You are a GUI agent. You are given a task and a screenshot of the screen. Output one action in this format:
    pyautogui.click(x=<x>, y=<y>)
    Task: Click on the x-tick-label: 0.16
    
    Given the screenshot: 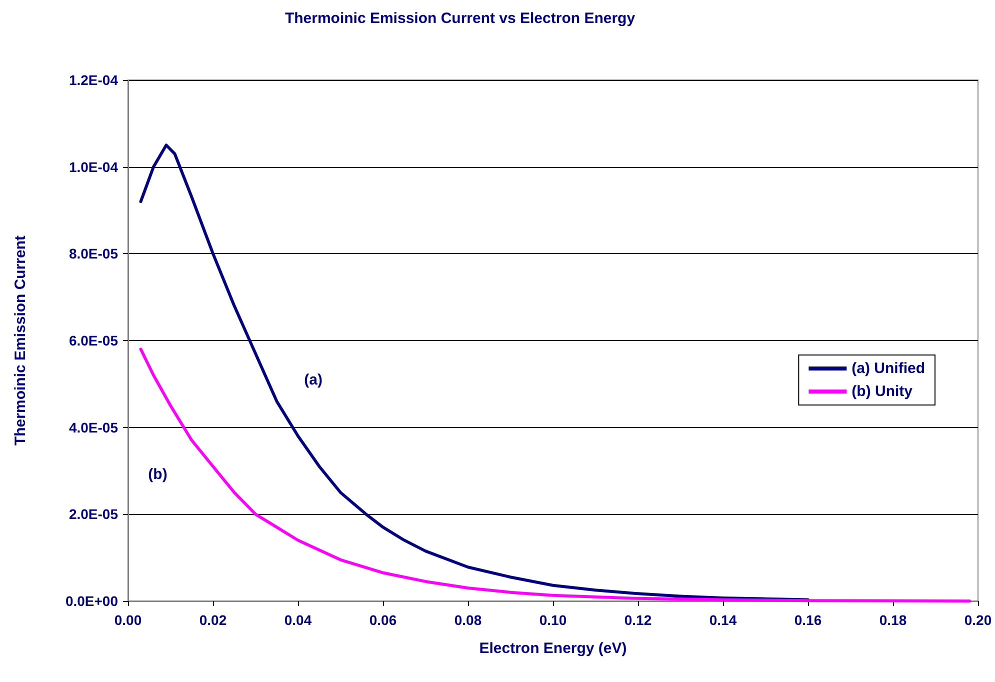 What is the action you would take?
    pyautogui.click(x=808, y=620)
    